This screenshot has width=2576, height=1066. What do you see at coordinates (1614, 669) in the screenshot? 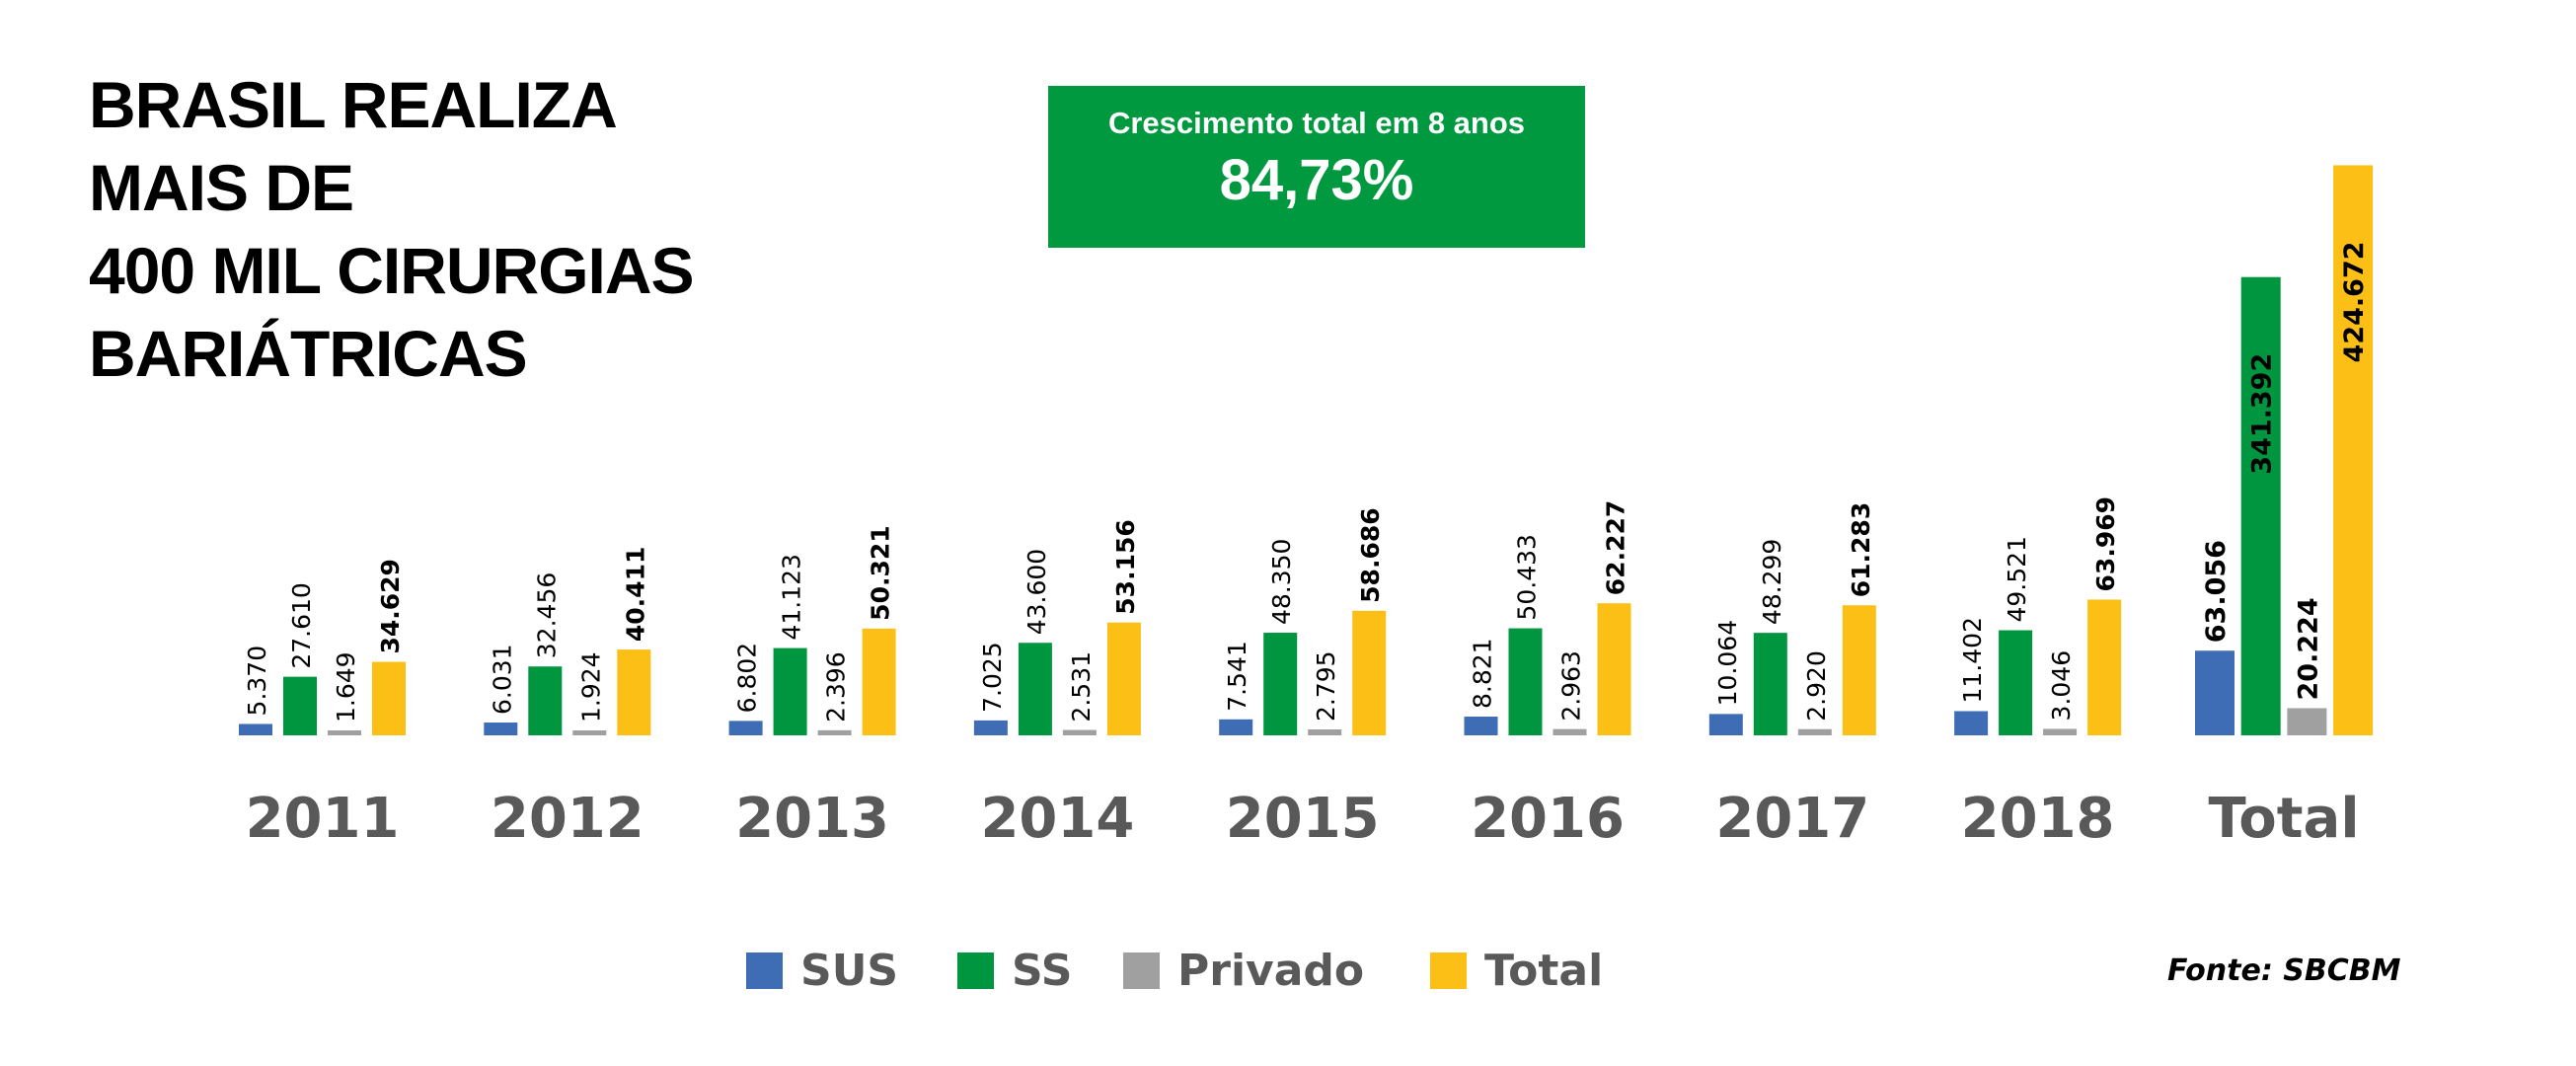
I see `bar-total-2016` at bounding box center [1614, 669].